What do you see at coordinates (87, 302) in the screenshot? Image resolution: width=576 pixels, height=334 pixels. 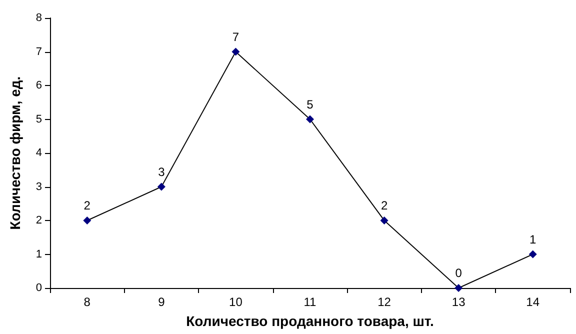 I see `x-tick-label: 8` at bounding box center [87, 302].